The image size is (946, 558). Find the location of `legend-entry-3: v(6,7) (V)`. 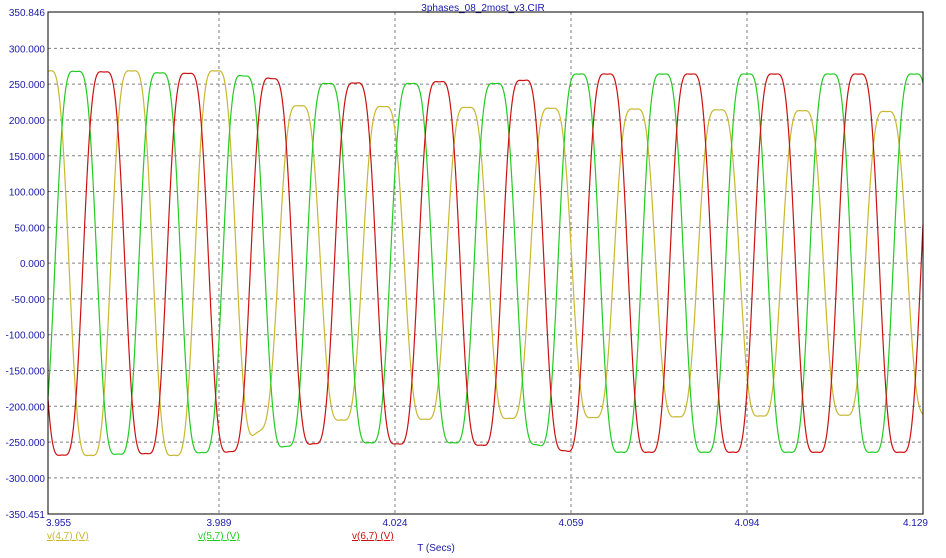

legend-entry-3: v(6,7) (V) is located at coordinates (373, 536).